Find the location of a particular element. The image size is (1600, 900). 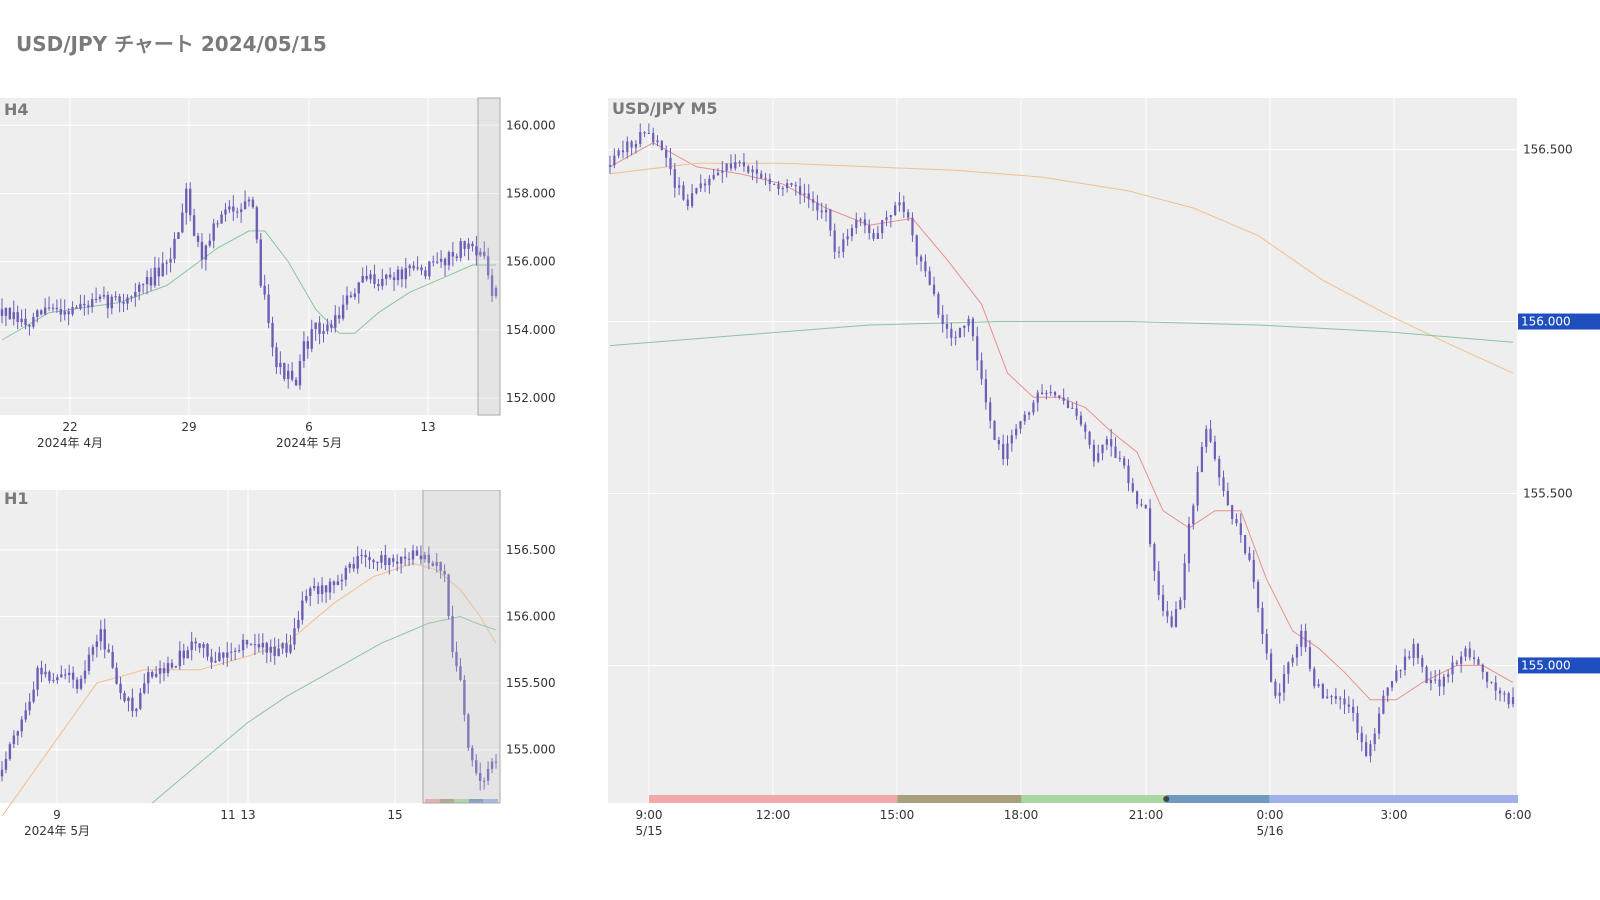

m5-xtick-label: 21:00 is located at coordinates (1146, 815).